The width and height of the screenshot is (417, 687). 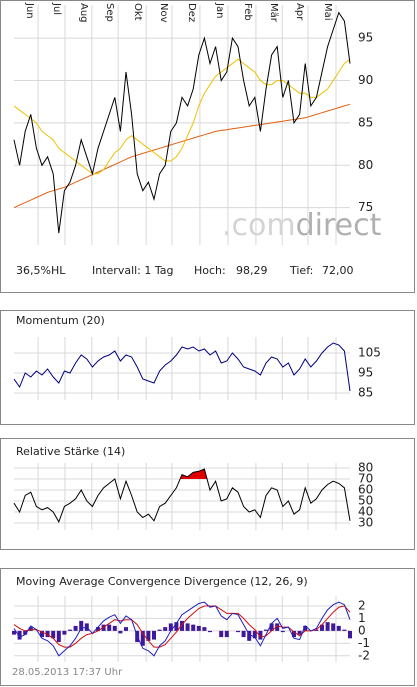 I want to click on x-tick-label: Jan, so click(x=219, y=10).